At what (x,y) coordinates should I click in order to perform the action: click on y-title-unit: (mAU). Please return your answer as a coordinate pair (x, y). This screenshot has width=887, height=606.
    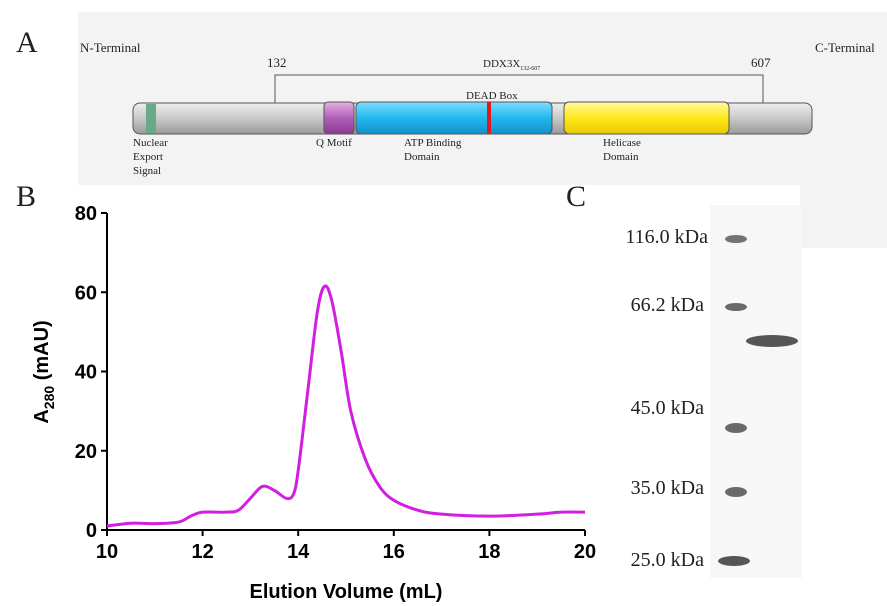
    Looking at the image, I should click on (42, 353).